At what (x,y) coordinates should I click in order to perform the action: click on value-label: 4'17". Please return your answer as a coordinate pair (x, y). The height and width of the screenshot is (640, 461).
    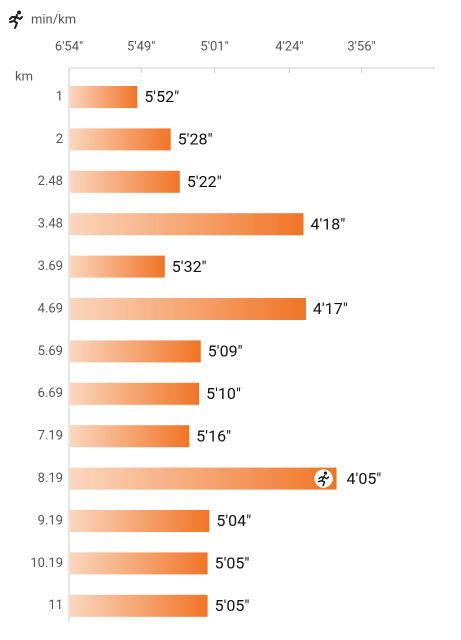
    Looking at the image, I should click on (330, 308).